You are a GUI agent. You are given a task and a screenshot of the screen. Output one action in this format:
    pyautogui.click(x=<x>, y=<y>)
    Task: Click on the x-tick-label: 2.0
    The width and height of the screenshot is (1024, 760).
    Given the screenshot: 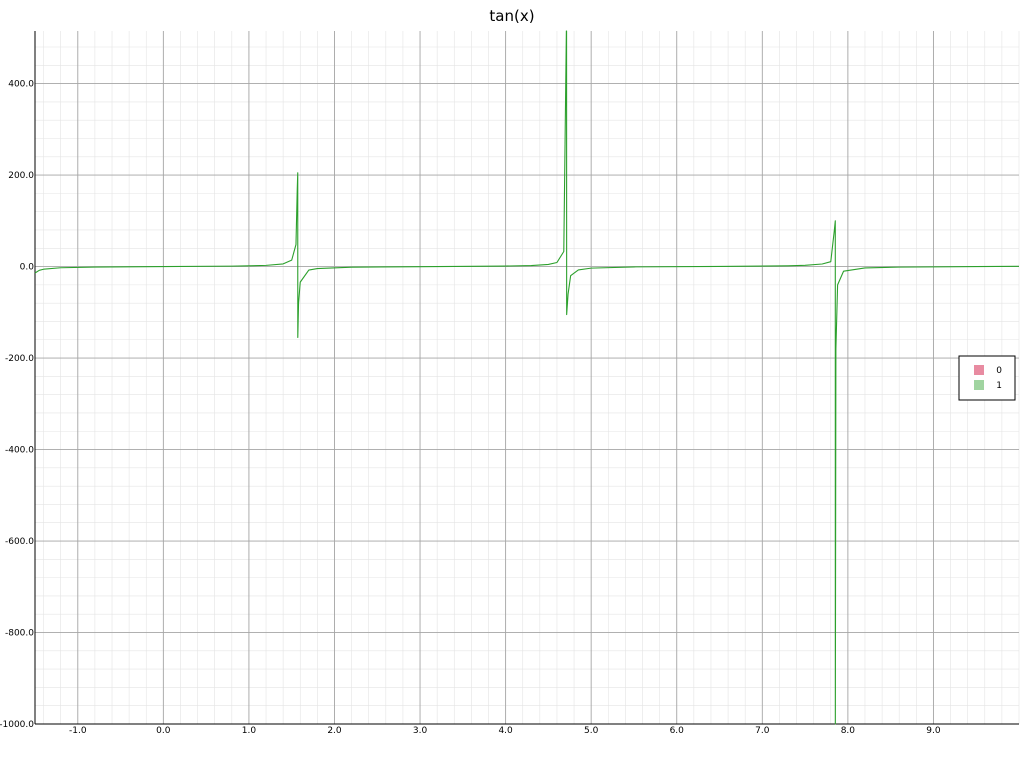 What is the action you would take?
    pyautogui.click(x=334, y=731)
    